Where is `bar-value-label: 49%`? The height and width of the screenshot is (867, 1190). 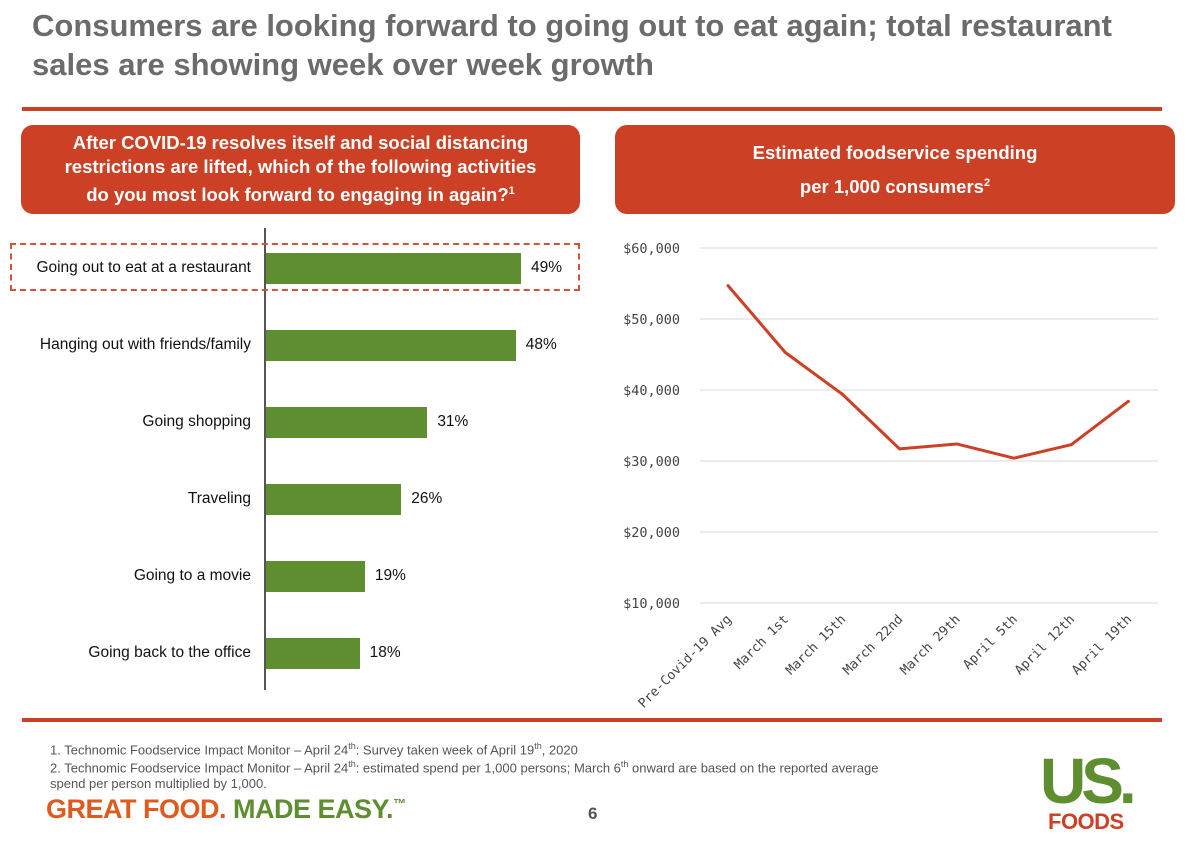 bar-value-label: 49% is located at coordinates (547, 267).